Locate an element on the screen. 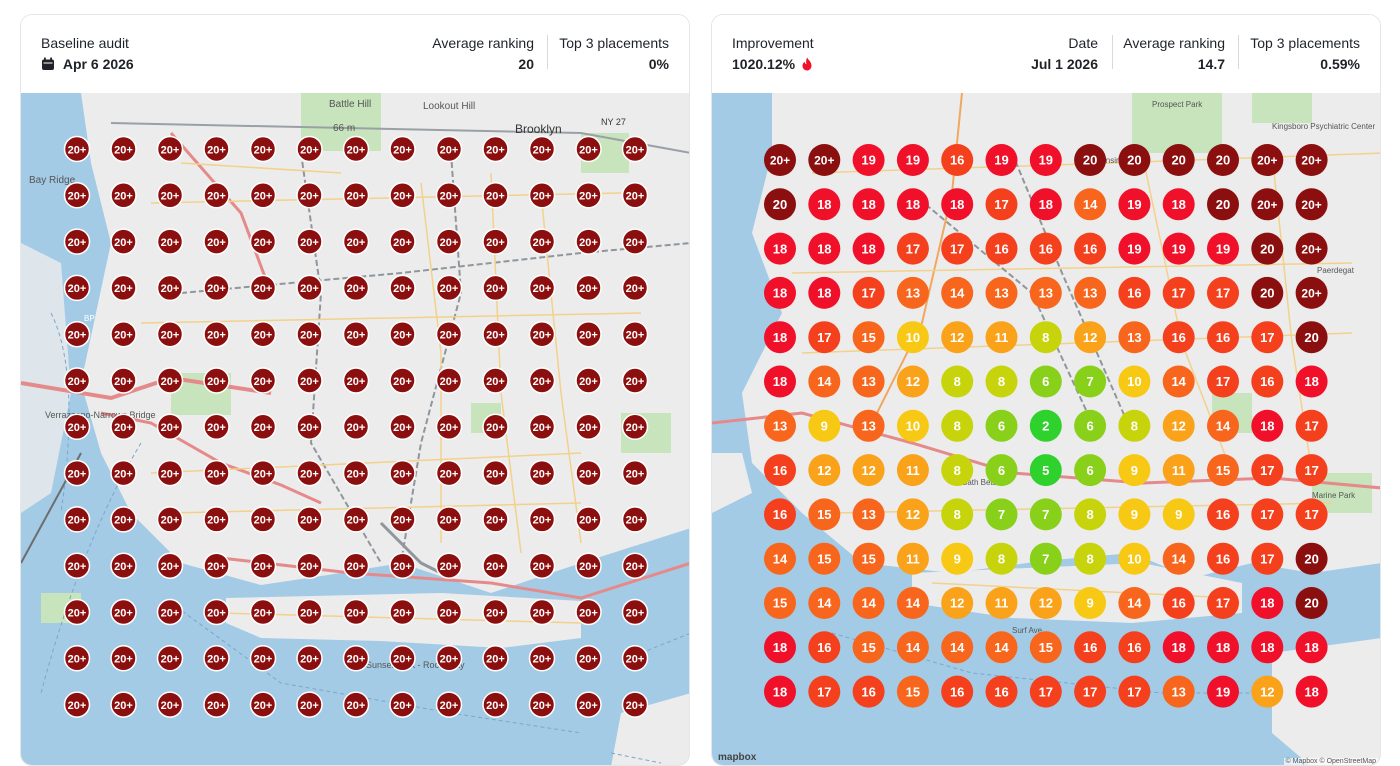  rank-pin: 13 is located at coordinates (912, 292).